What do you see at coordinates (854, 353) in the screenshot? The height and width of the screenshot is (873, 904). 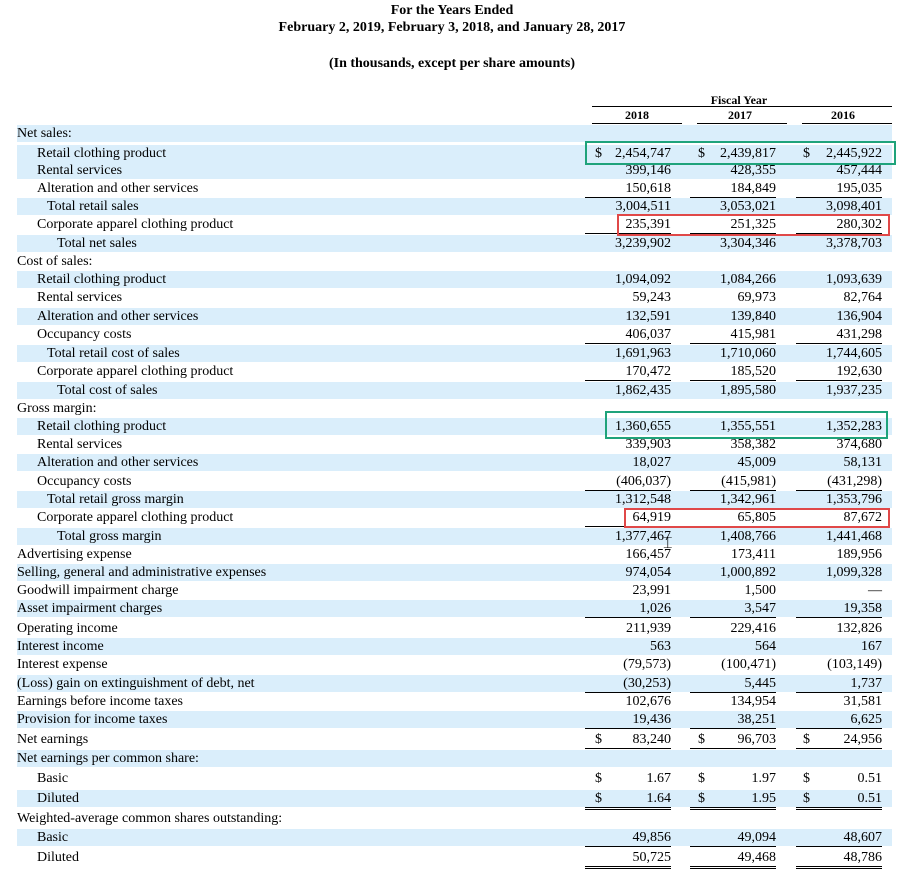 I see `value-cell-2016: 1,744,605` at bounding box center [854, 353].